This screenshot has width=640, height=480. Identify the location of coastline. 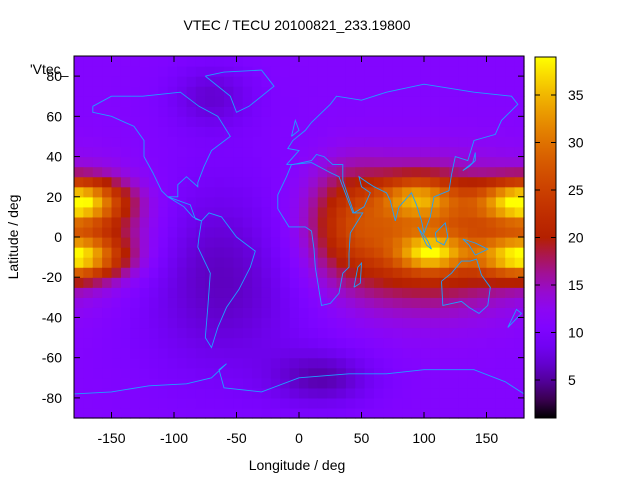
(358, 274).